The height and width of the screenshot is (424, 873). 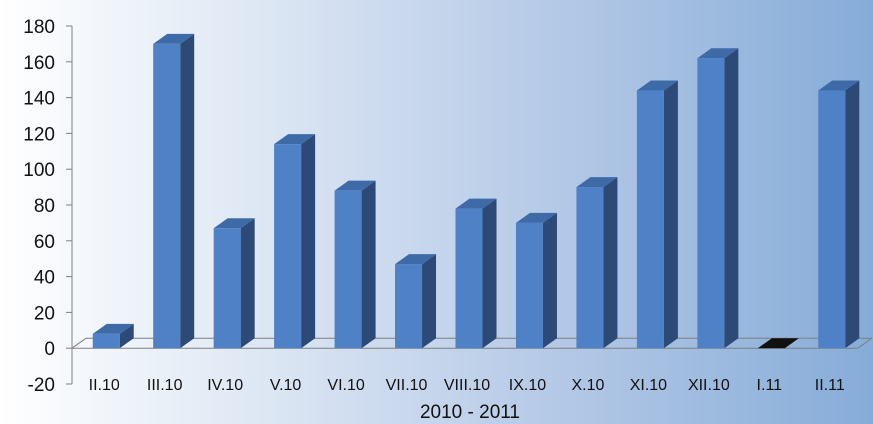 What do you see at coordinates (527, 385) in the screenshot?
I see `x-category-label: IX.10` at bounding box center [527, 385].